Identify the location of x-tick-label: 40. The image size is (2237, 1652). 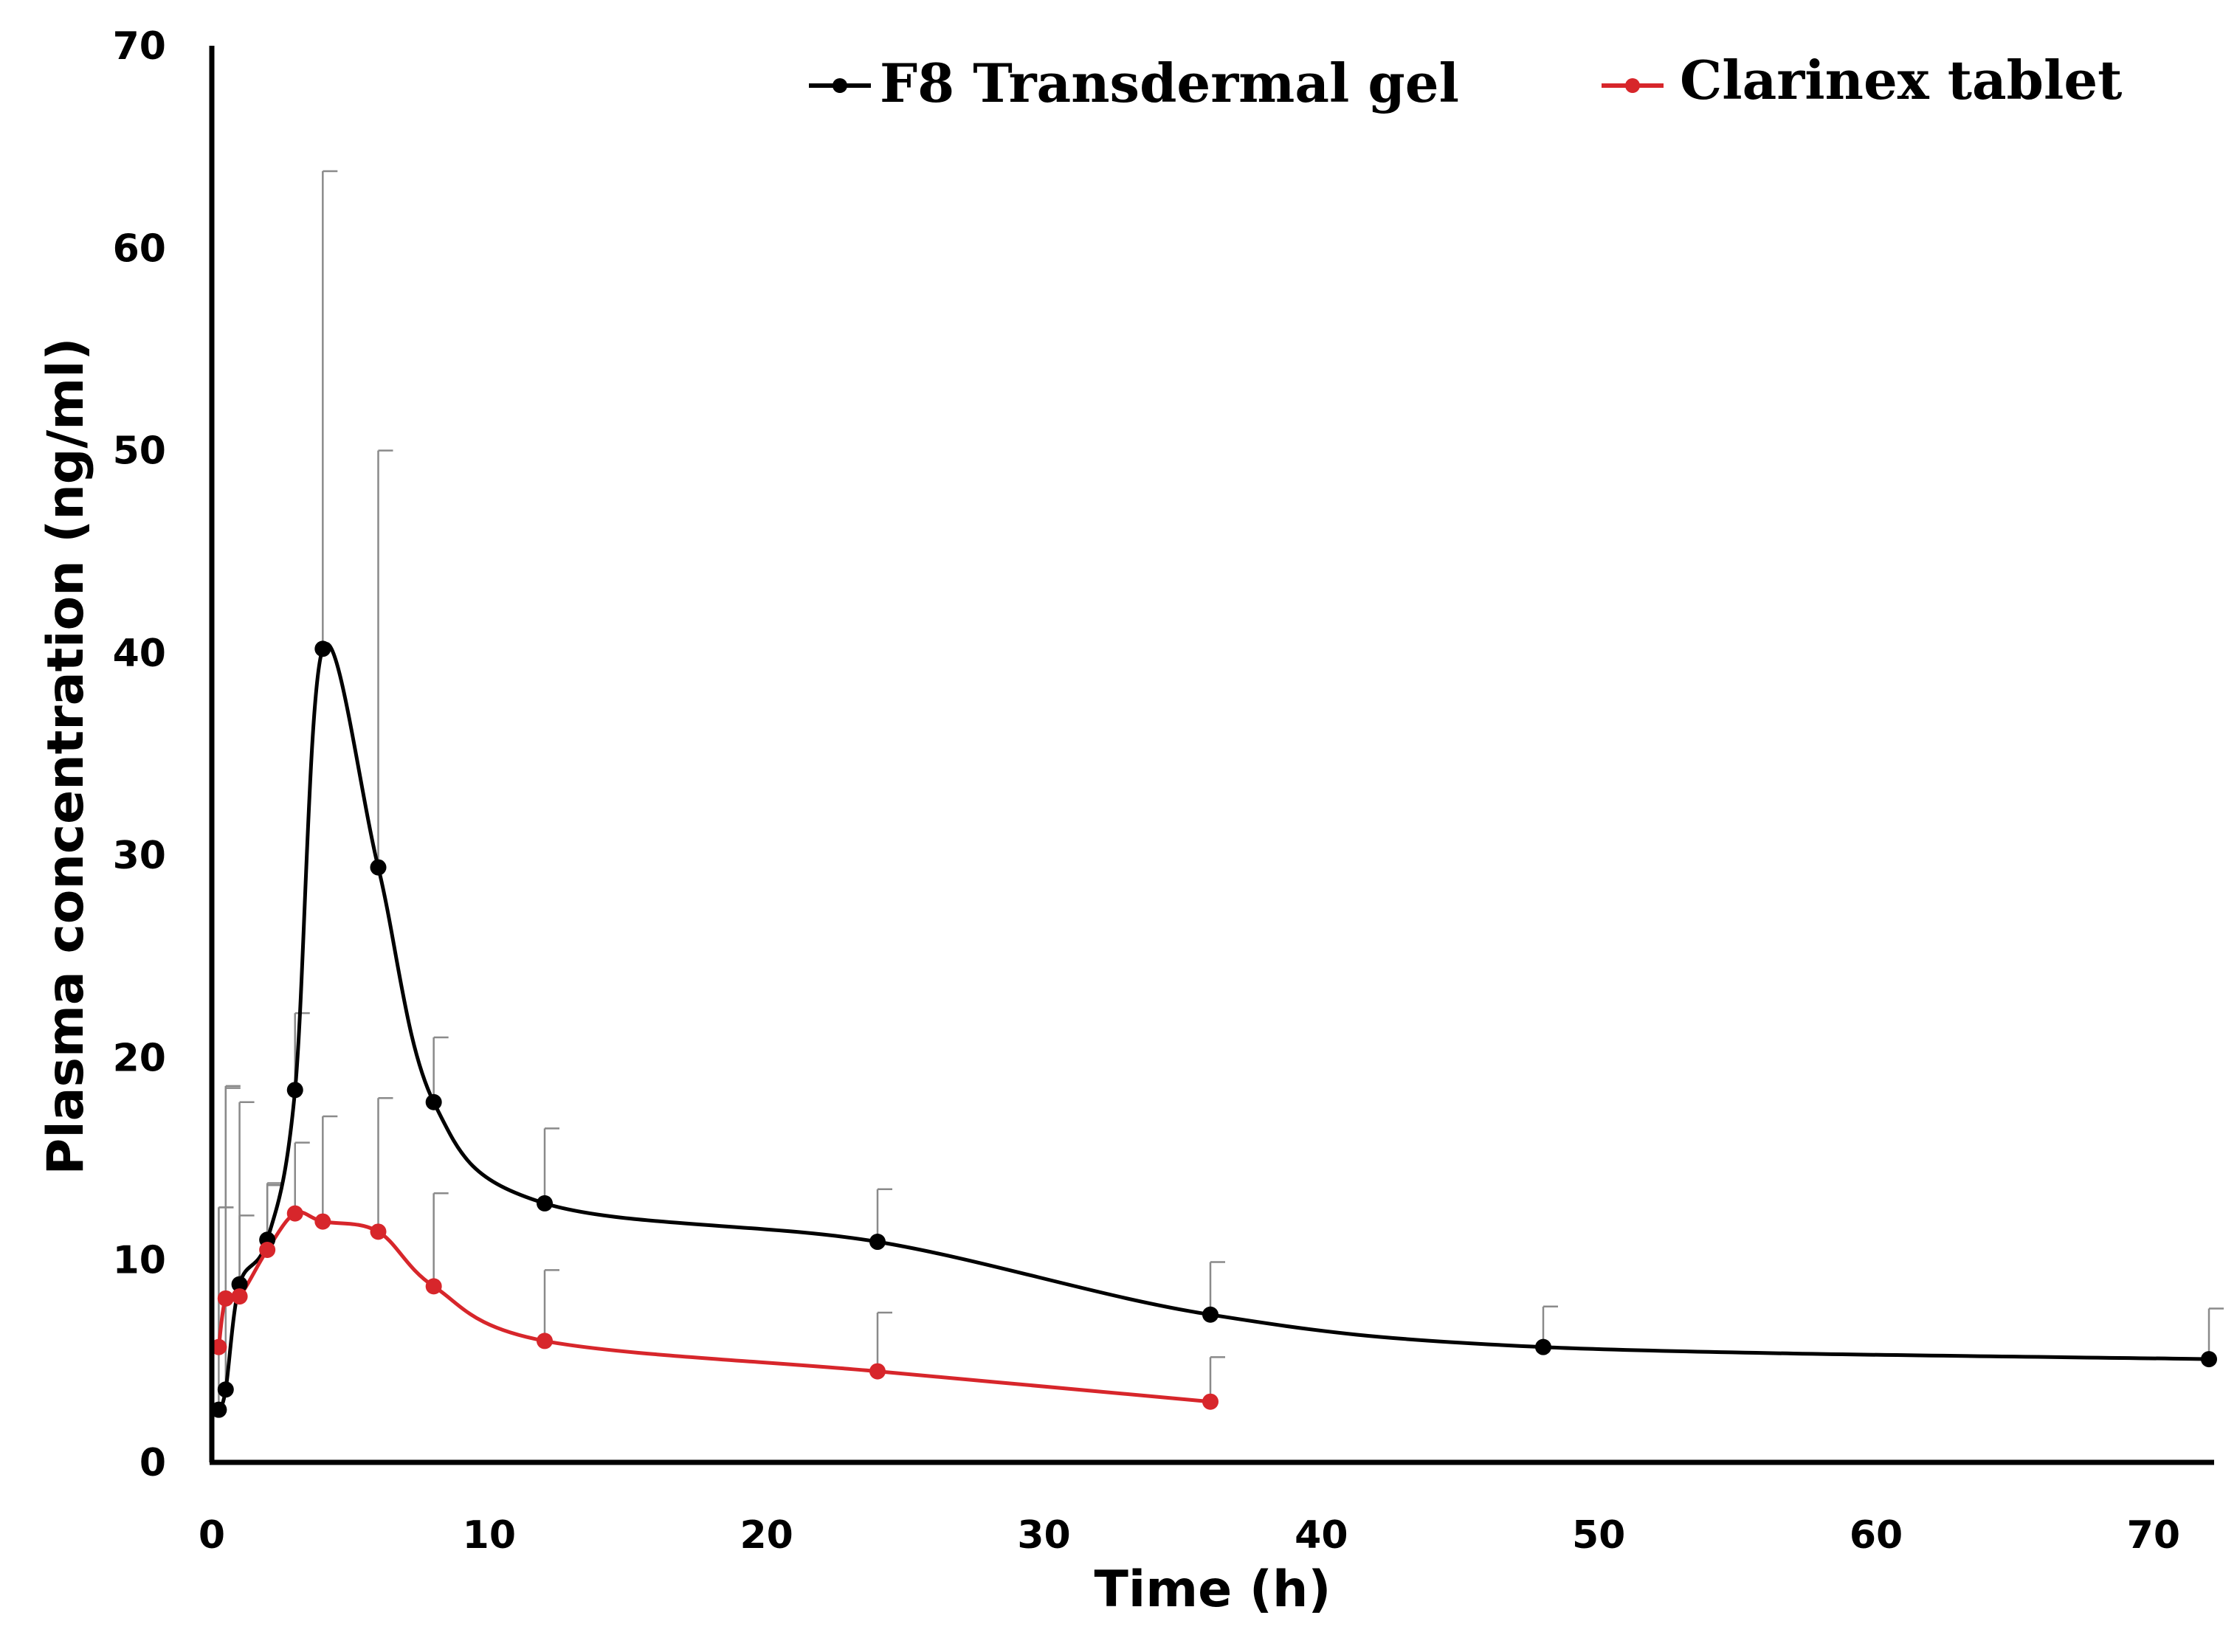
(1321, 1536).